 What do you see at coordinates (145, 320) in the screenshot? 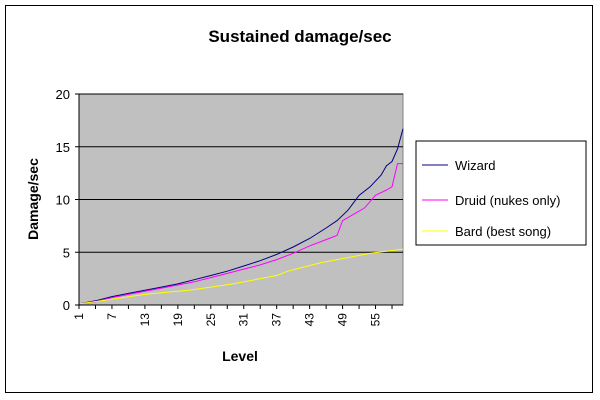
I see `x-tick-label: 13` at bounding box center [145, 320].